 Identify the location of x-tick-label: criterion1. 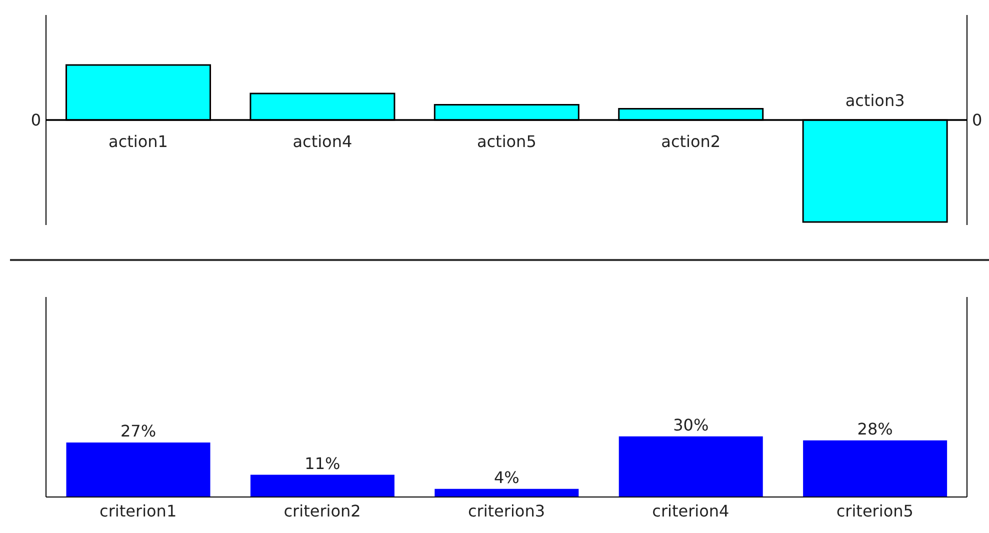
(138, 510).